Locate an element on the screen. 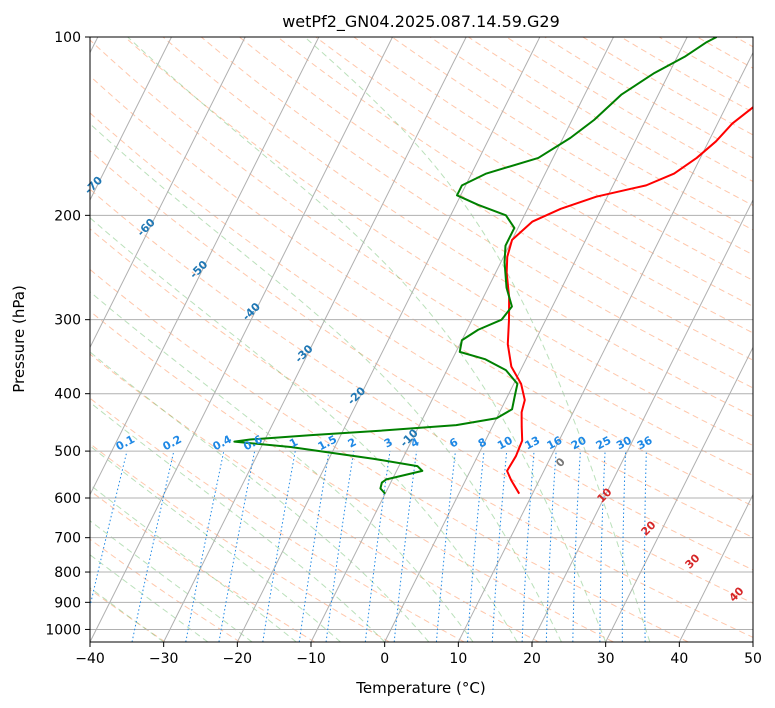 This screenshot has width=775, height=708. y-axis-label: Pressure (hPa) is located at coordinates (19, 339).